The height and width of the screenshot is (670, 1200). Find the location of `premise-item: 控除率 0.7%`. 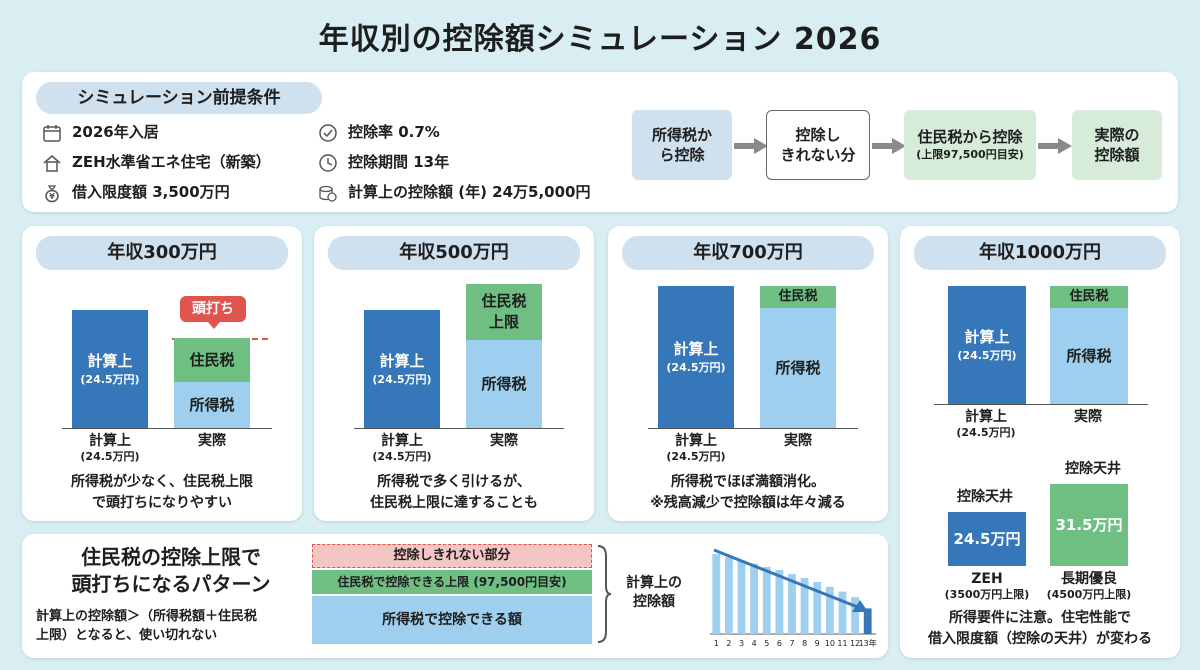

premise-item: 控除率 0.7% is located at coordinates (379, 132).